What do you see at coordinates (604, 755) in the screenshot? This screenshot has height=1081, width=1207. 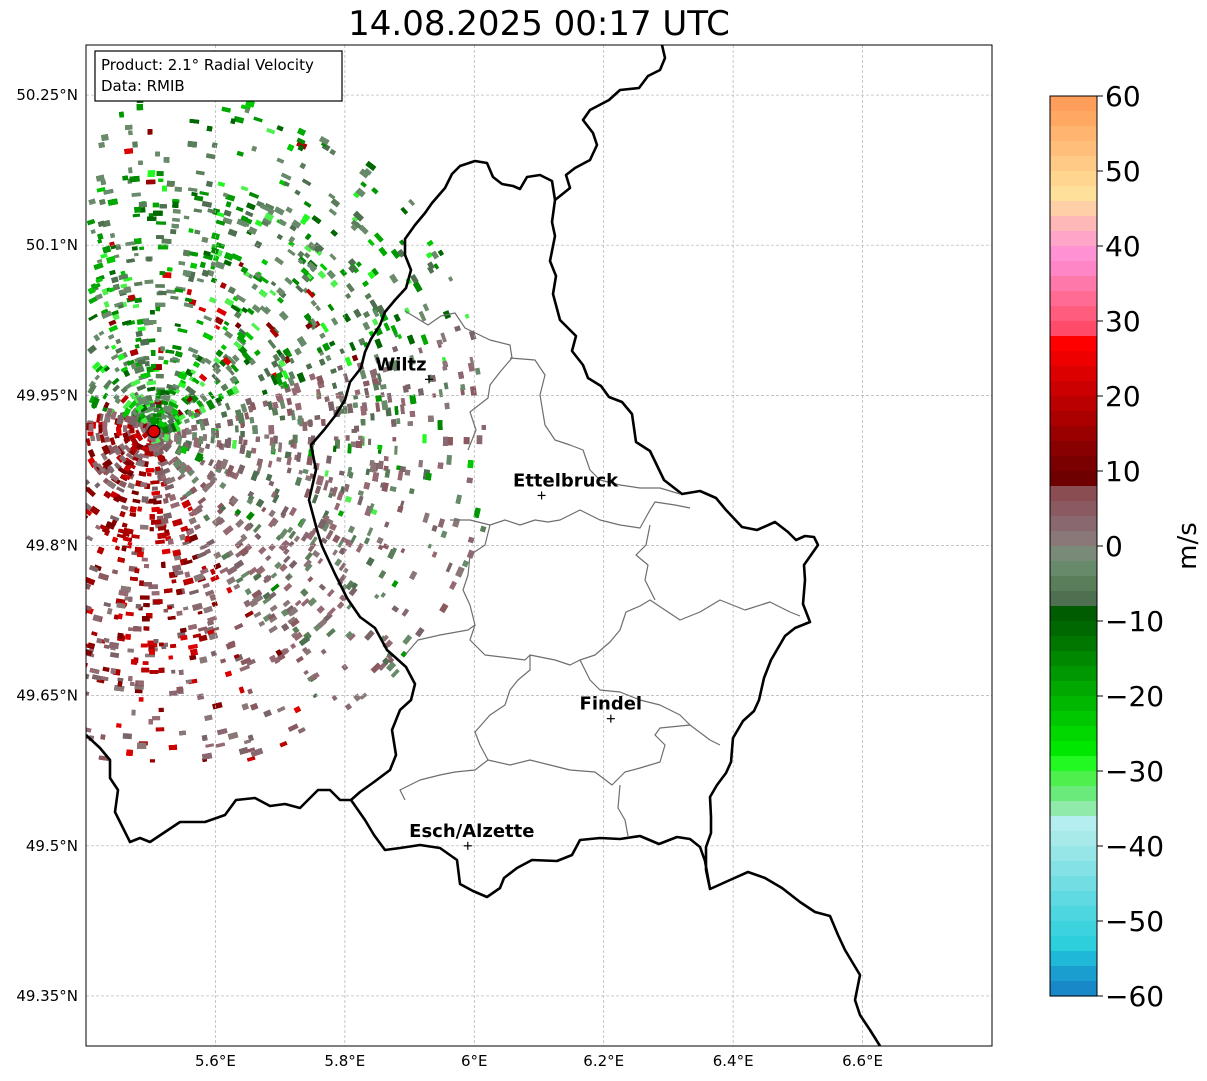 I see `canton-line-south2` at bounding box center [604, 755].